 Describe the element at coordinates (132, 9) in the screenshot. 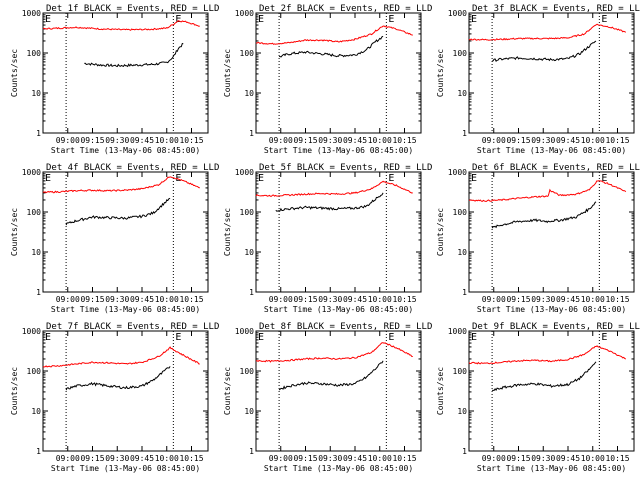

I see `chart-title: Det 1f BLACK = Events, RED = LLD` at that location.